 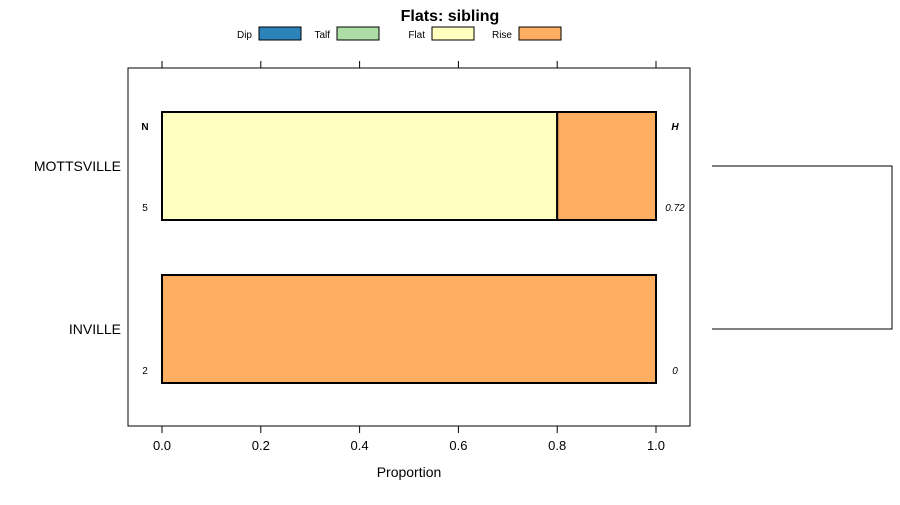 I want to click on legend-swatch-flat, so click(x=453, y=33).